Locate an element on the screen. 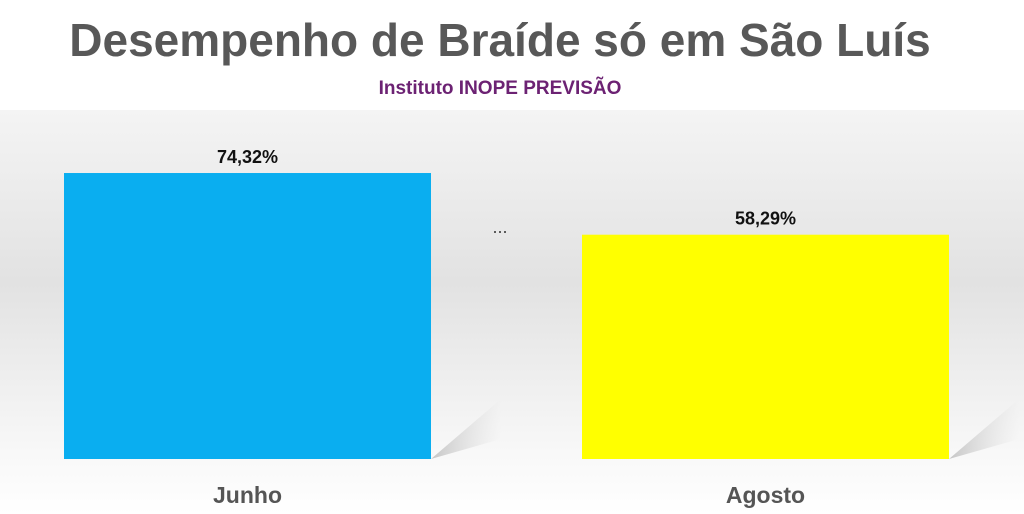  value-label: 74,32% is located at coordinates (247, 157).